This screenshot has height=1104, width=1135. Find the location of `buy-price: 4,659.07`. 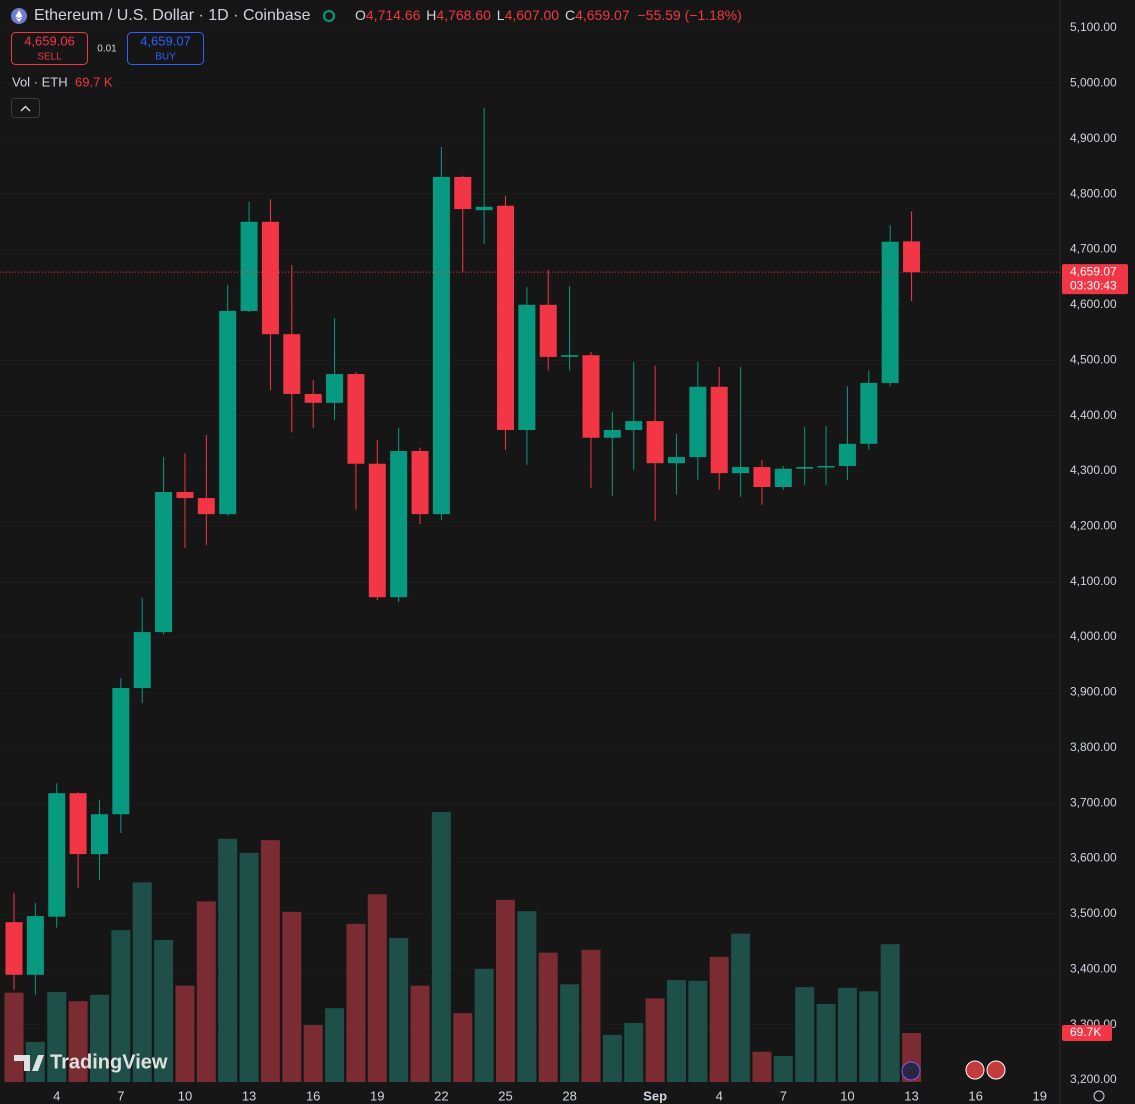

buy-price: 4,659.07 is located at coordinates (165, 40).